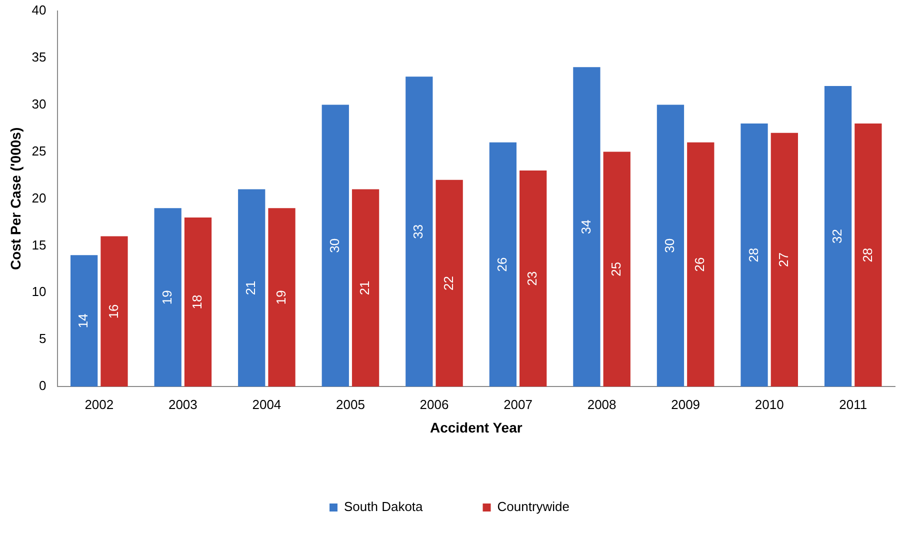  Describe the element at coordinates (685, 404) in the screenshot. I see `x-tick-label: 2009` at that location.